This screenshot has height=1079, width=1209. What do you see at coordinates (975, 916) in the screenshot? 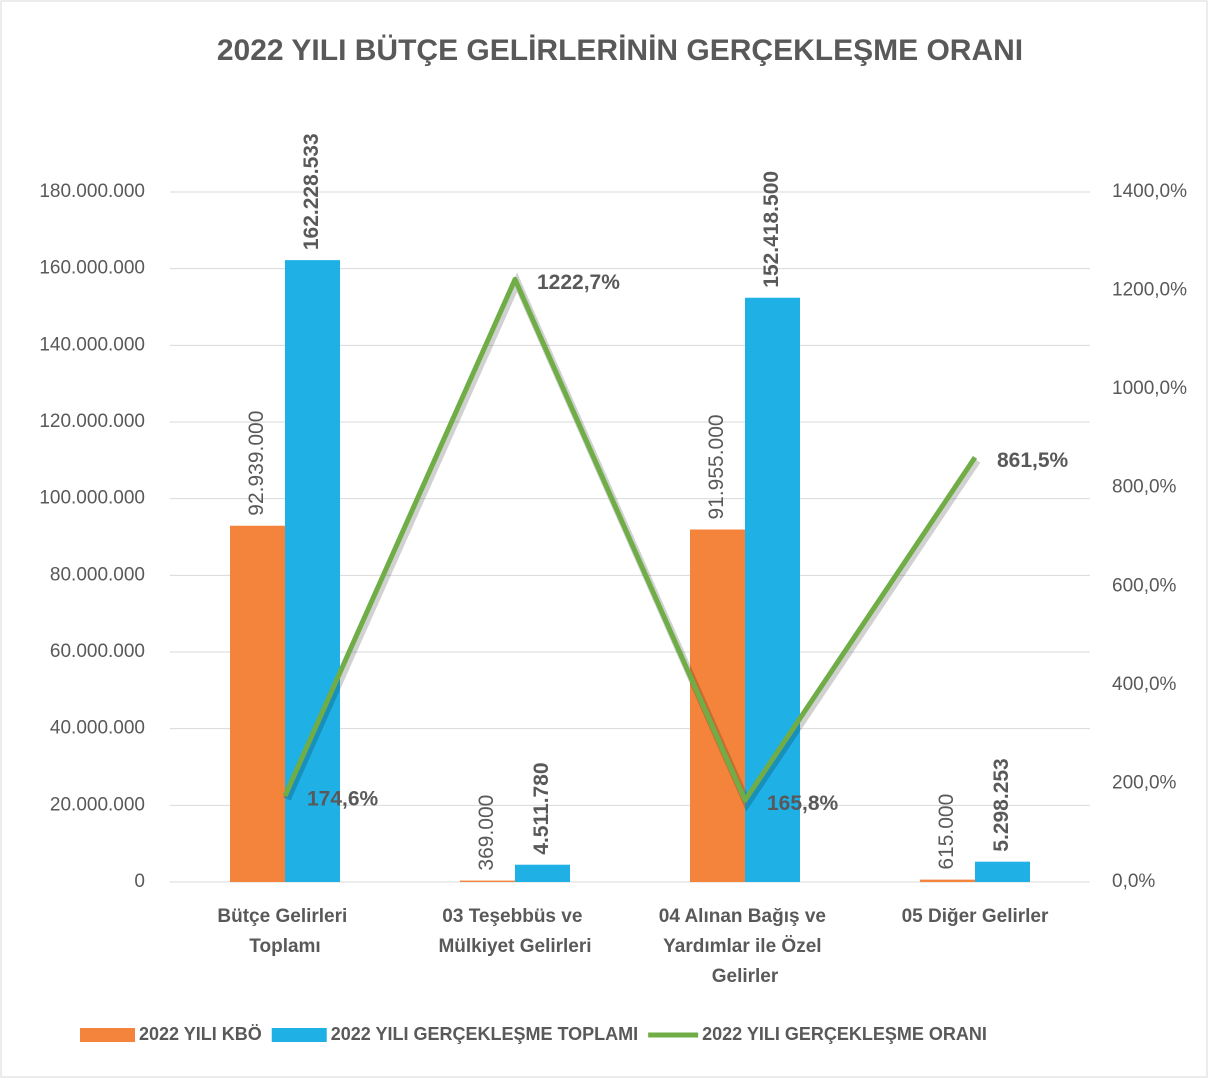
I see `x-tick-label: 05 Diğer Gelirler` at bounding box center [975, 916].